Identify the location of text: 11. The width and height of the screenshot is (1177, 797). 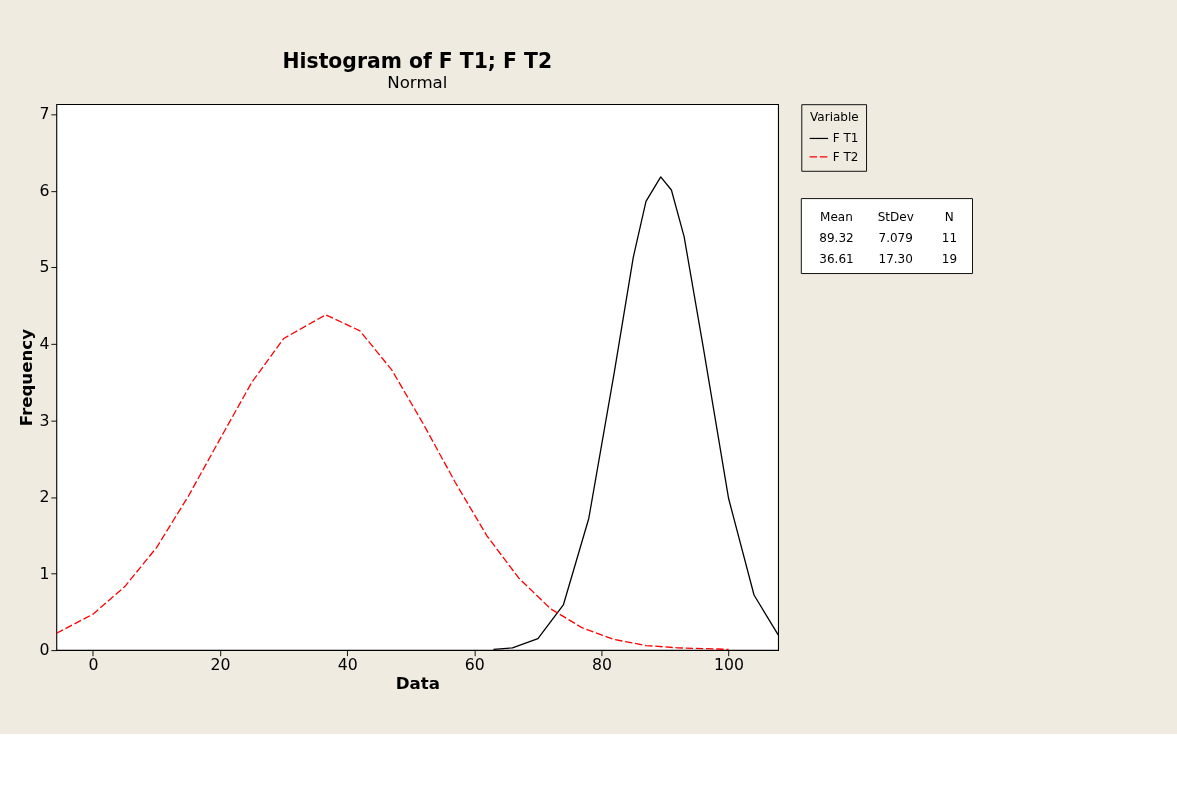
(949, 238).